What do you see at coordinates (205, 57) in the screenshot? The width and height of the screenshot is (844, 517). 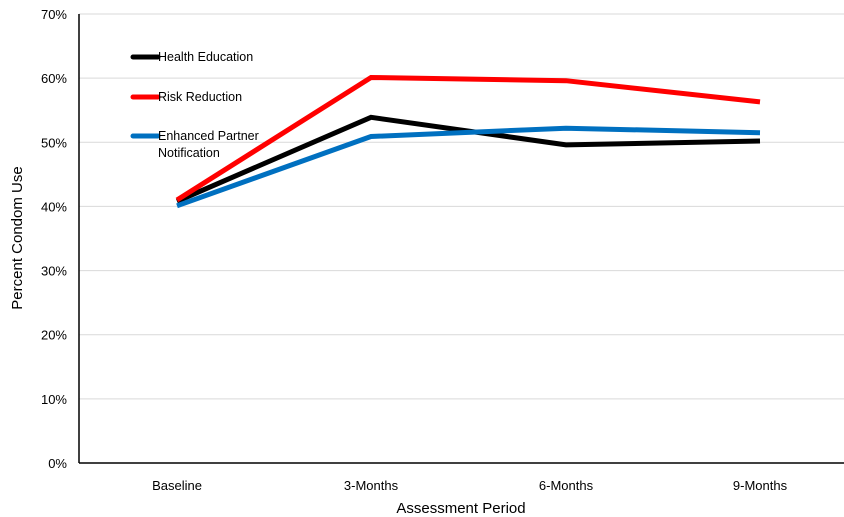 I see `legend-label: Health Education` at bounding box center [205, 57].